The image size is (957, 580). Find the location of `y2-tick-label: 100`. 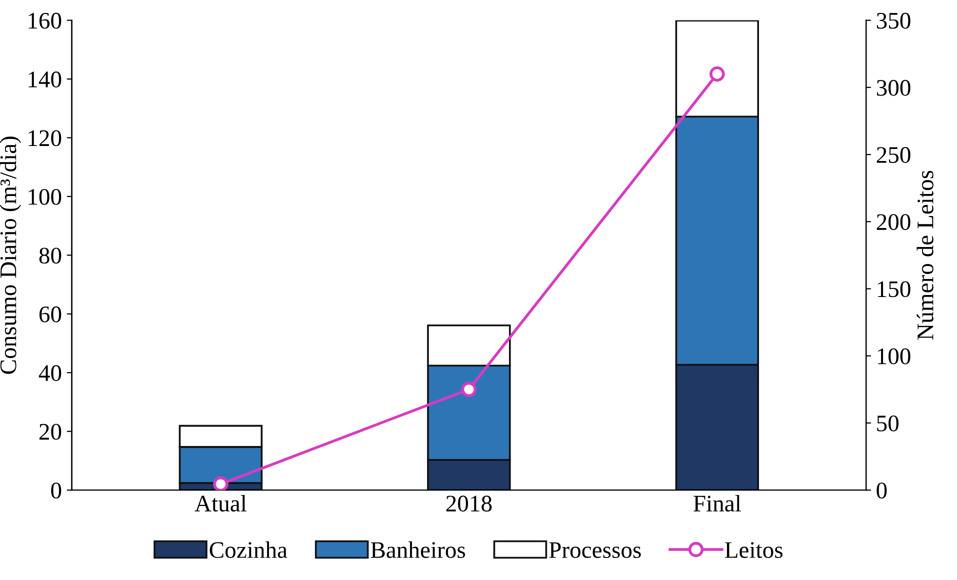

y2-tick-label: 100 is located at coordinates (894, 356).